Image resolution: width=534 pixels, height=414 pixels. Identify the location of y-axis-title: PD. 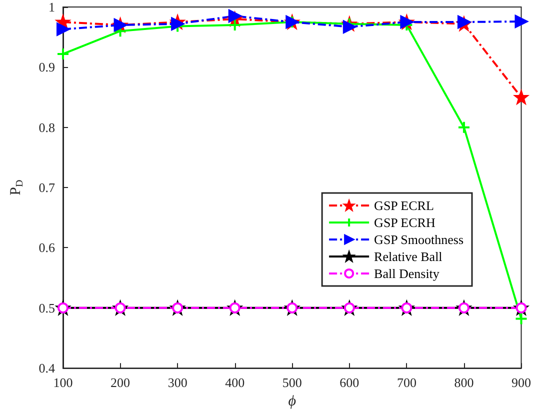
(17, 188).